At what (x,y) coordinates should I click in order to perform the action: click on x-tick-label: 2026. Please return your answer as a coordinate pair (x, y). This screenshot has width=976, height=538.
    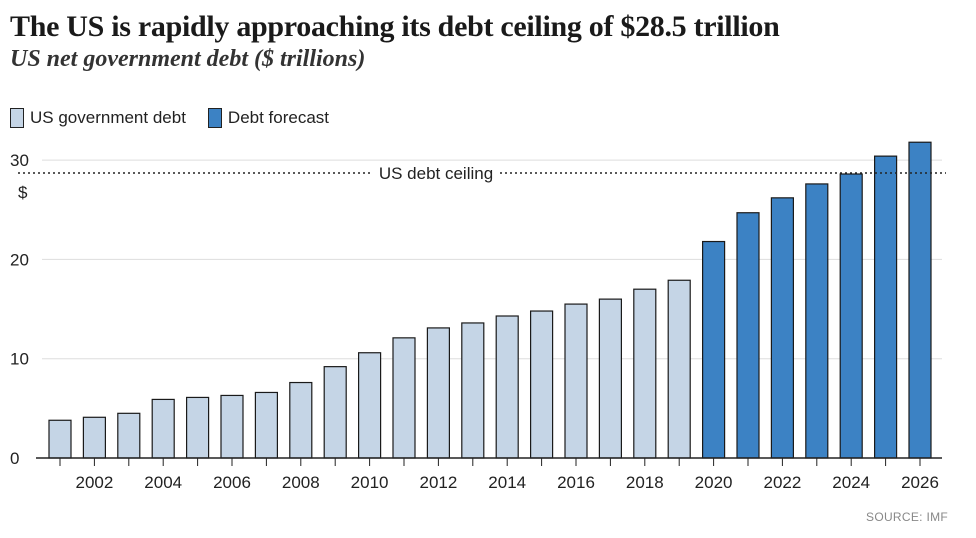
    Looking at the image, I should click on (920, 482).